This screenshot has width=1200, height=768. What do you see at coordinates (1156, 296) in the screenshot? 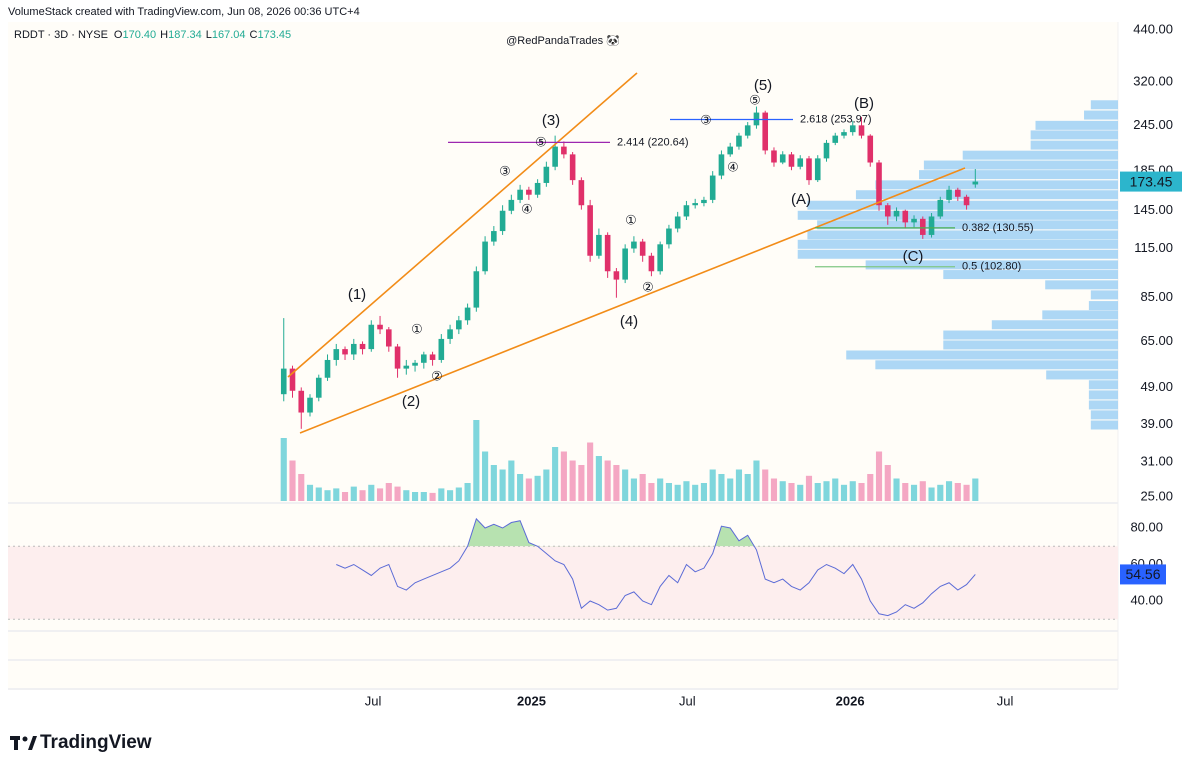
I see `y-tick-label: 85.00` at bounding box center [1156, 296].